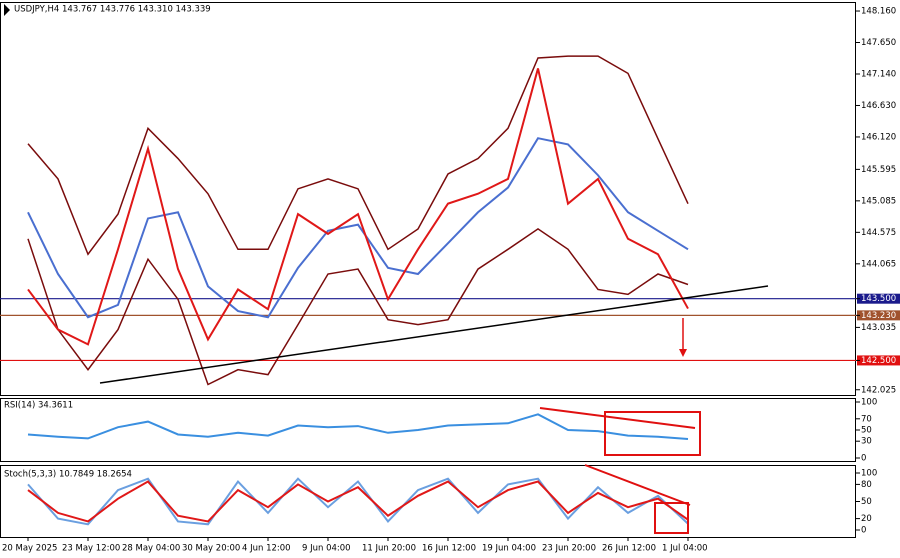 This screenshot has height=558, width=900. I want to click on y-tick-label: 80, so click(866, 485).